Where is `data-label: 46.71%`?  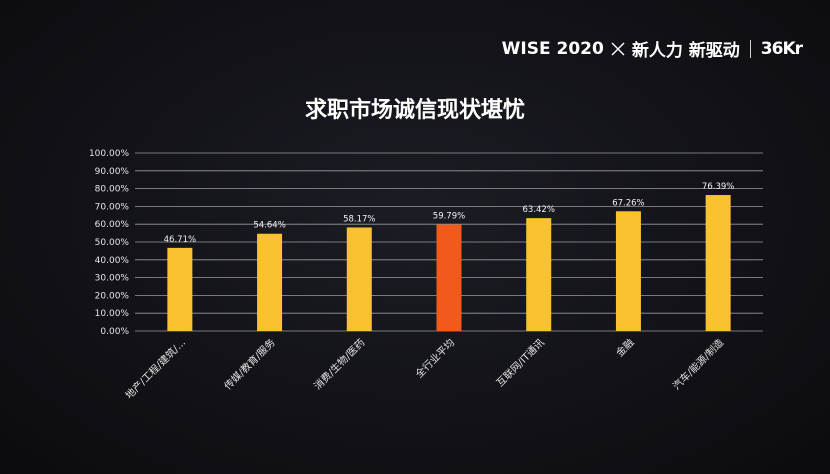
data-label: 46.71% is located at coordinates (180, 240).